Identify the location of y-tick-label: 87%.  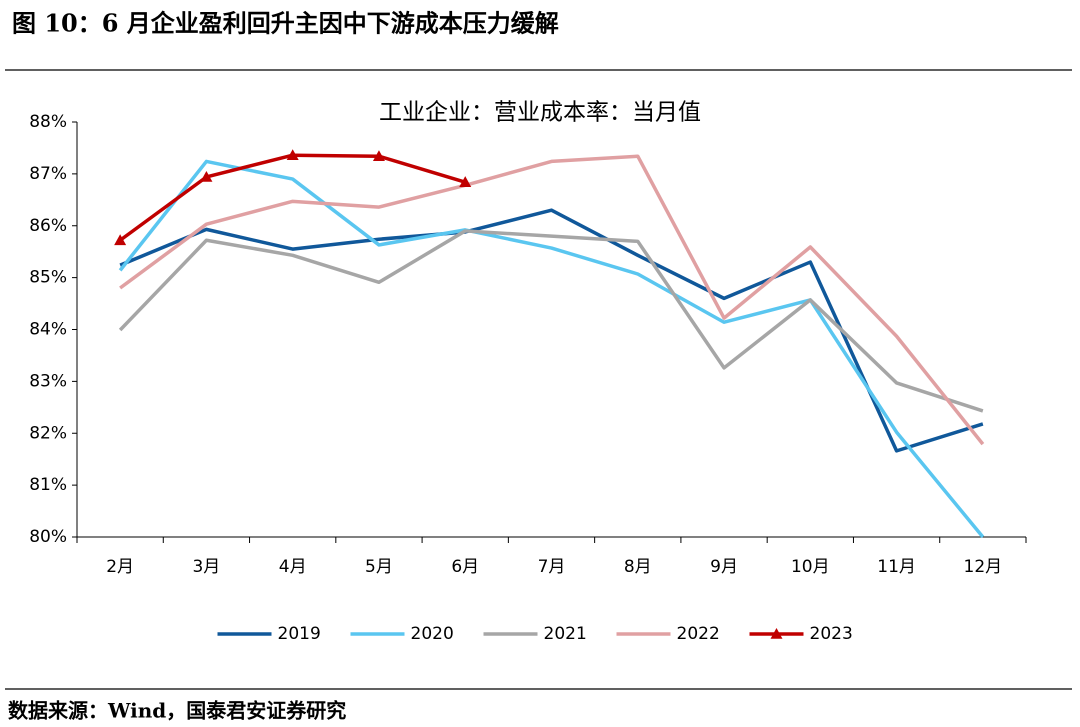
(48, 174).